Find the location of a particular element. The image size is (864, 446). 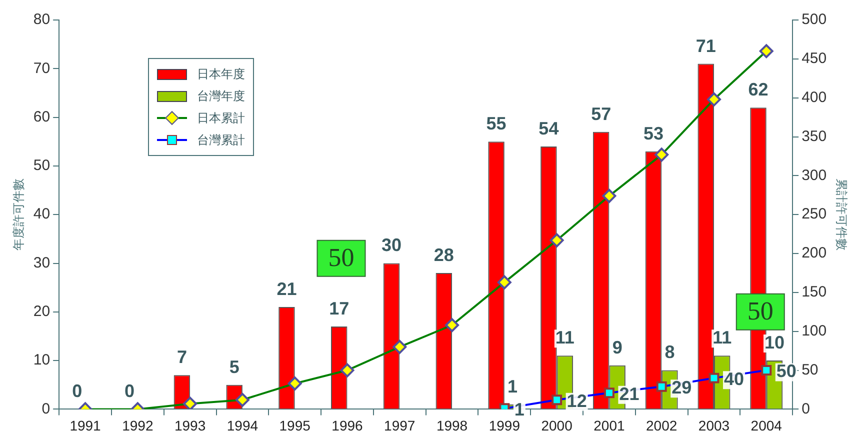

y2-tick-label: 500 is located at coordinates (814, 19).